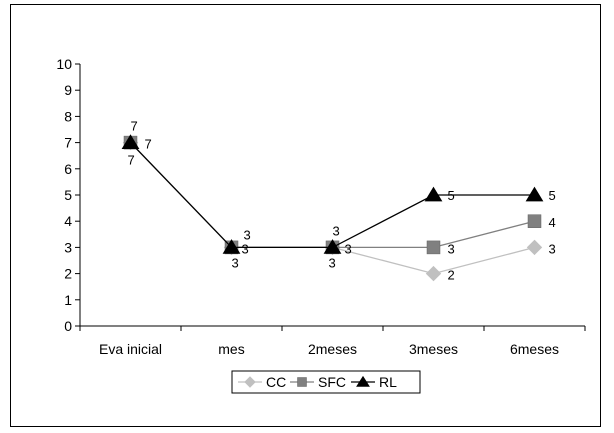 The width and height of the screenshot is (614, 433). What do you see at coordinates (68, 300) in the screenshot?
I see `y-tick-label: 1` at bounding box center [68, 300].